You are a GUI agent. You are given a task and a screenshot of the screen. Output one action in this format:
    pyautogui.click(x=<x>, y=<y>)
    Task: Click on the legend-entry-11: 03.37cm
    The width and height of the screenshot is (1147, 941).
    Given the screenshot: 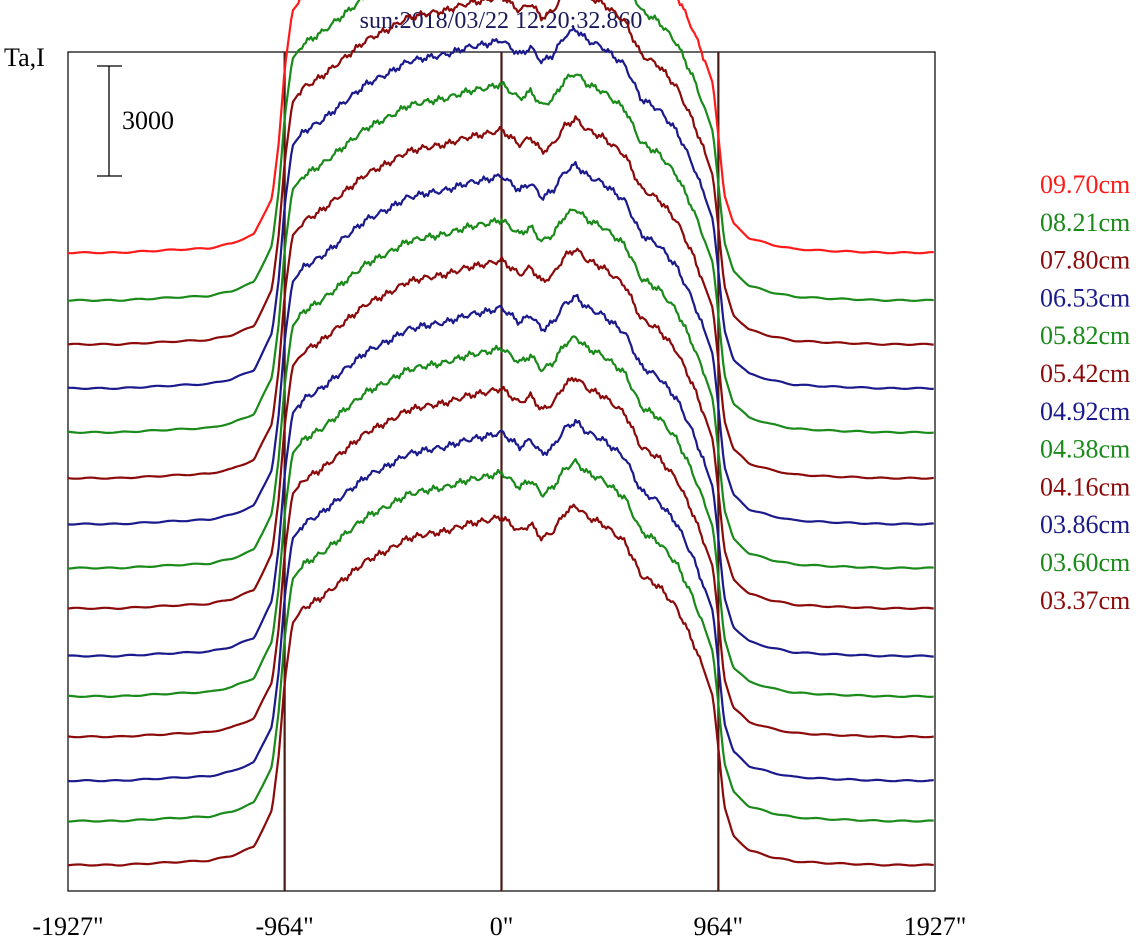 What is the action you would take?
    pyautogui.click(x=1085, y=600)
    